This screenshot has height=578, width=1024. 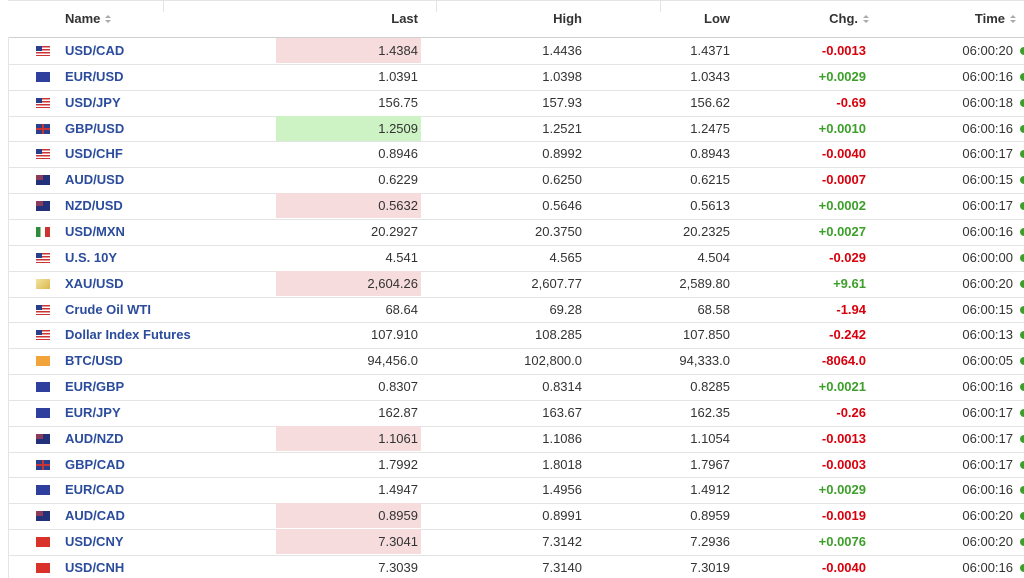 I want to click on cell: 0.8285, so click(x=710, y=387).